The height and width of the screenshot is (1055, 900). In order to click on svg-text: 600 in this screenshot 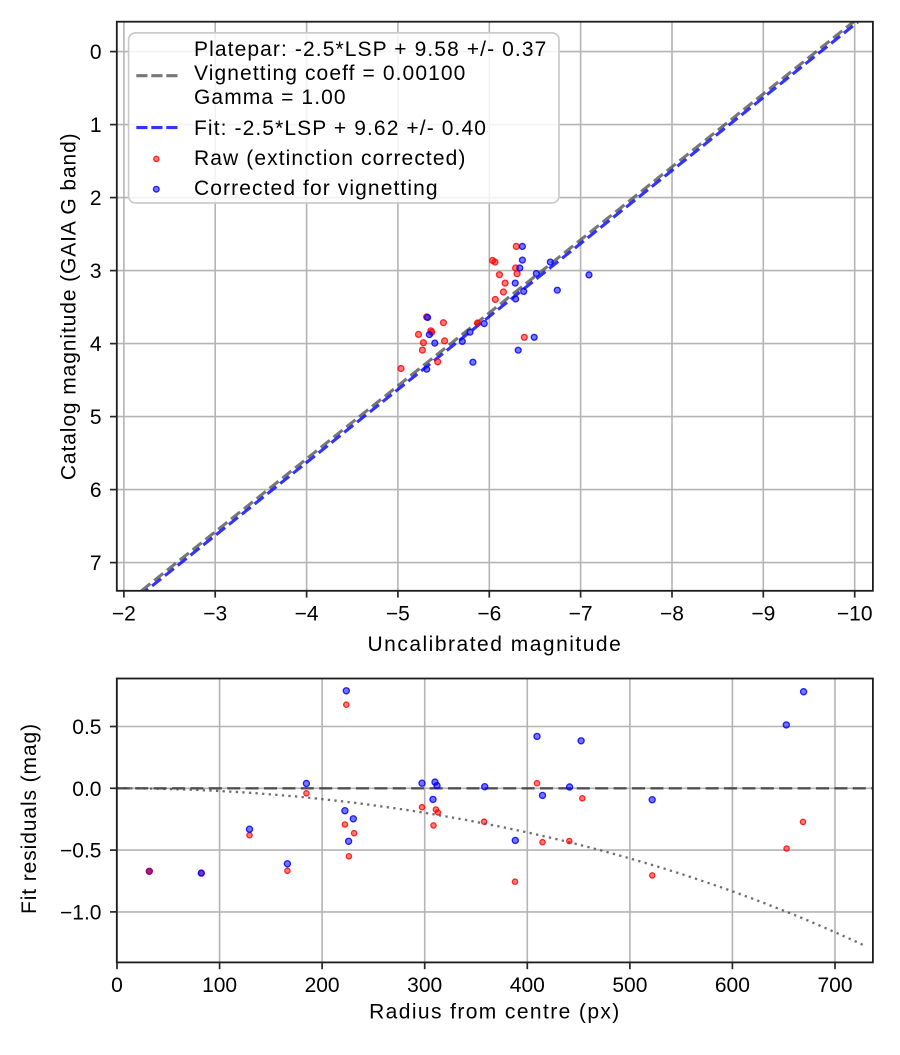, I will do `click(732, 985)`.